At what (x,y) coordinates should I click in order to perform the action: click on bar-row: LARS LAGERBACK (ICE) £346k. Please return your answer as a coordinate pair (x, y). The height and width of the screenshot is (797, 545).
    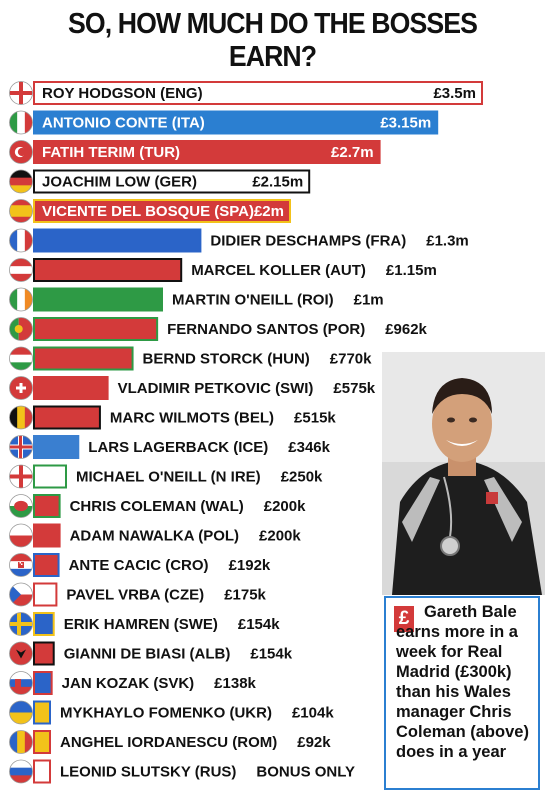
    Looking at the image, I should click on (170, 447).